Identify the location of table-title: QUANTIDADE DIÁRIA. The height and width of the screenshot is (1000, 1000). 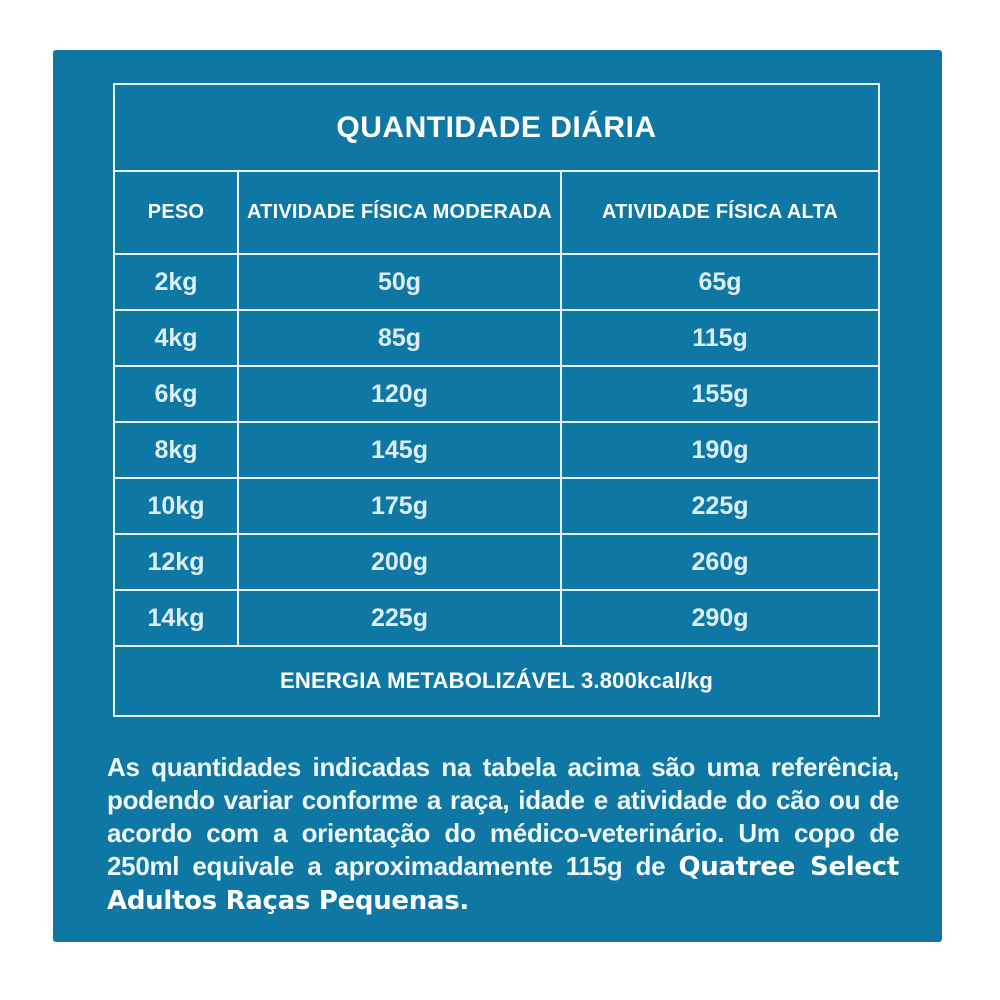
(496, 127).